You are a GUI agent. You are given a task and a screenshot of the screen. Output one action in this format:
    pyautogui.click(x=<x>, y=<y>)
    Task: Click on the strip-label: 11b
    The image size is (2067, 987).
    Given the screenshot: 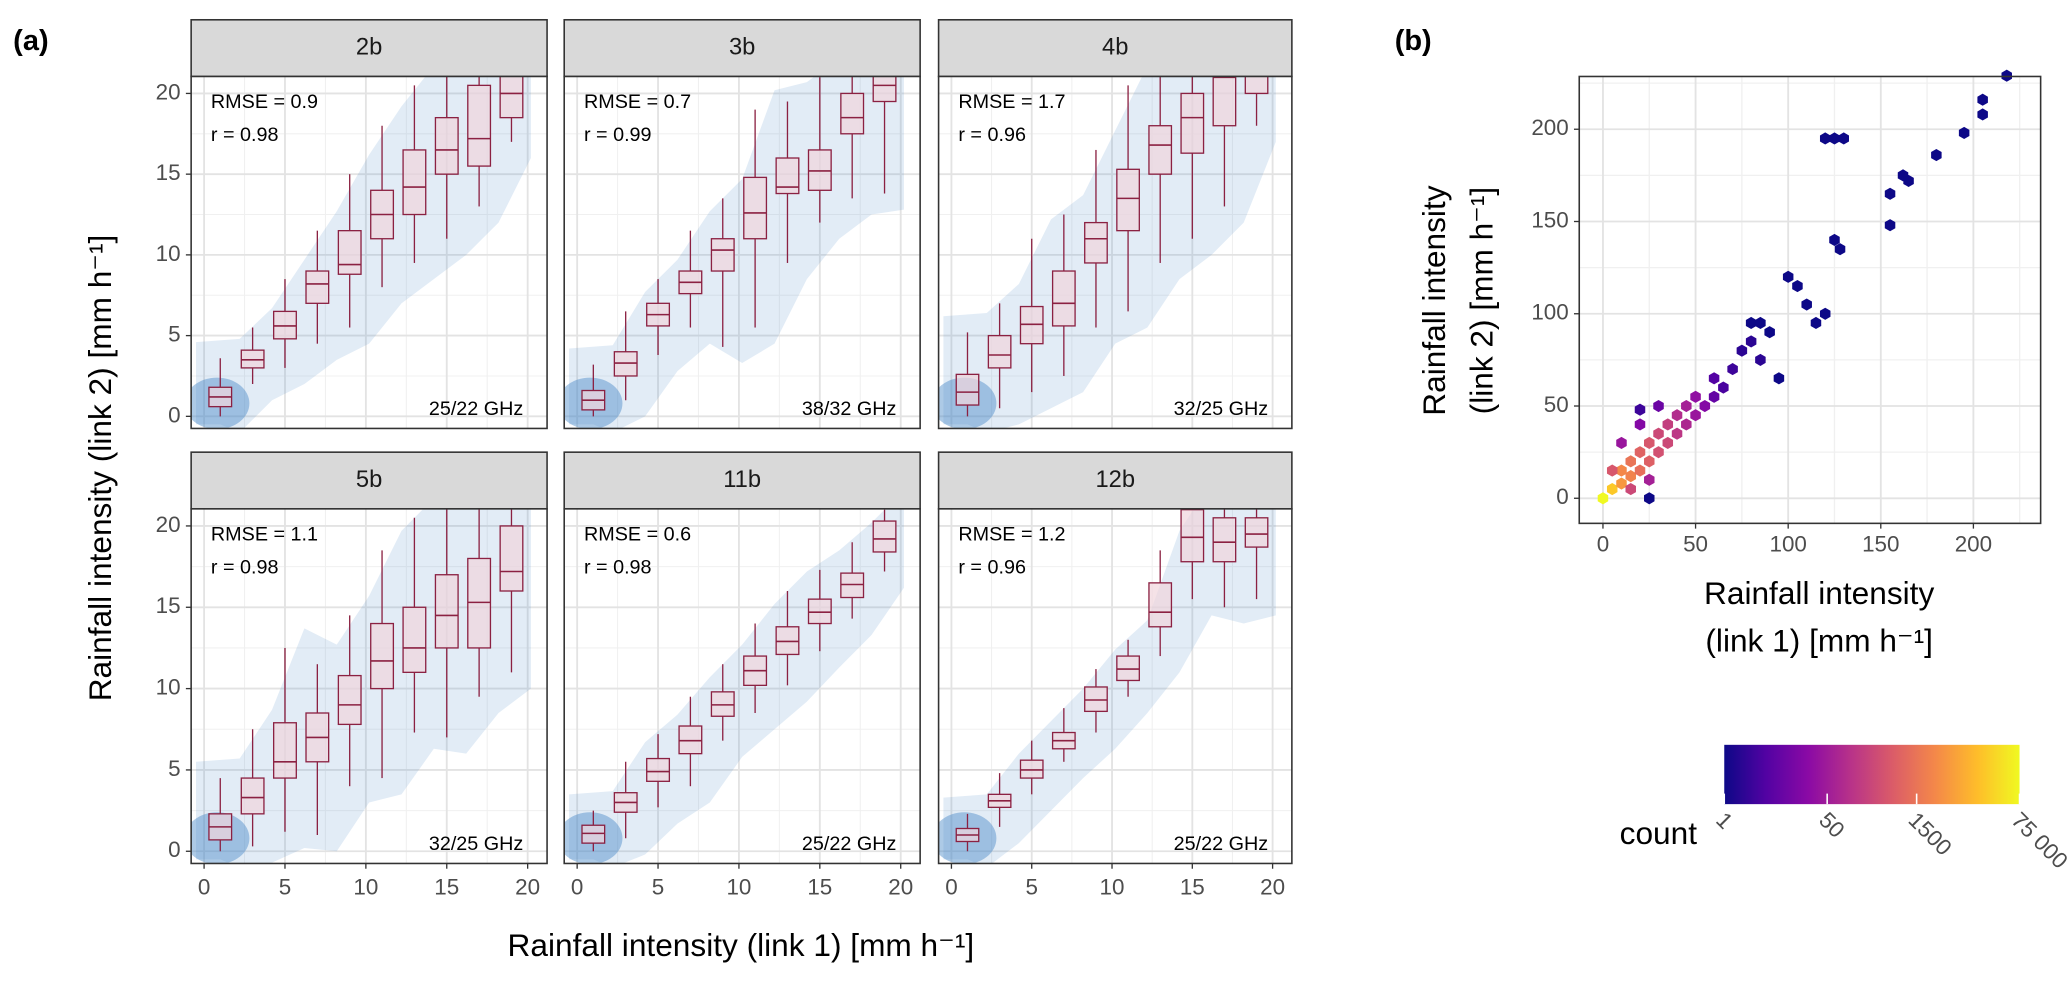 What is the action you would take?
    pyautogui.click(x=742, y=480)
    